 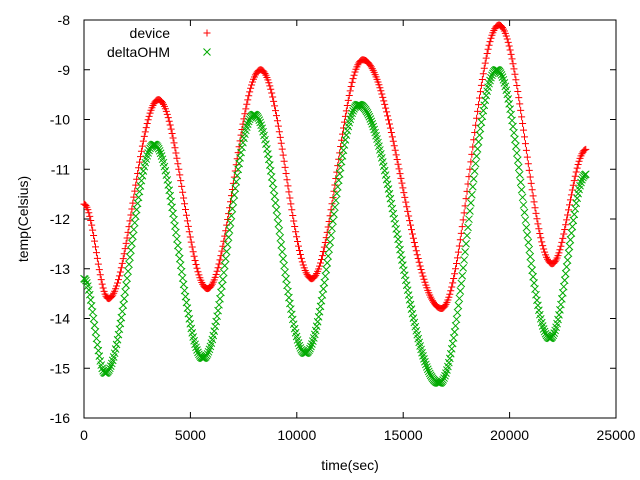 I want to click on legend: device deltaOHM, so click(x=159, y=42).